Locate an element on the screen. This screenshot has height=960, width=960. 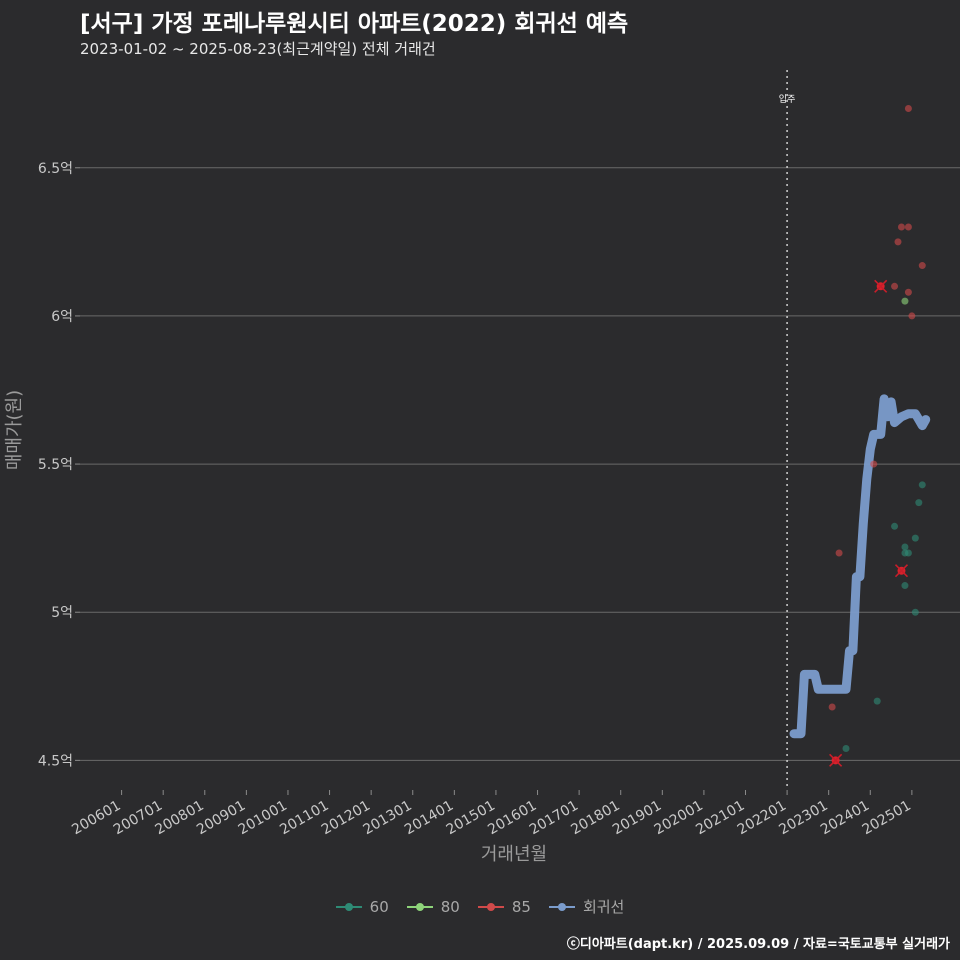
chart-title: [서구] 가정 포레나루원시티 아파트(2022) 회귀선 예측 is located at coordinates (354, 24).